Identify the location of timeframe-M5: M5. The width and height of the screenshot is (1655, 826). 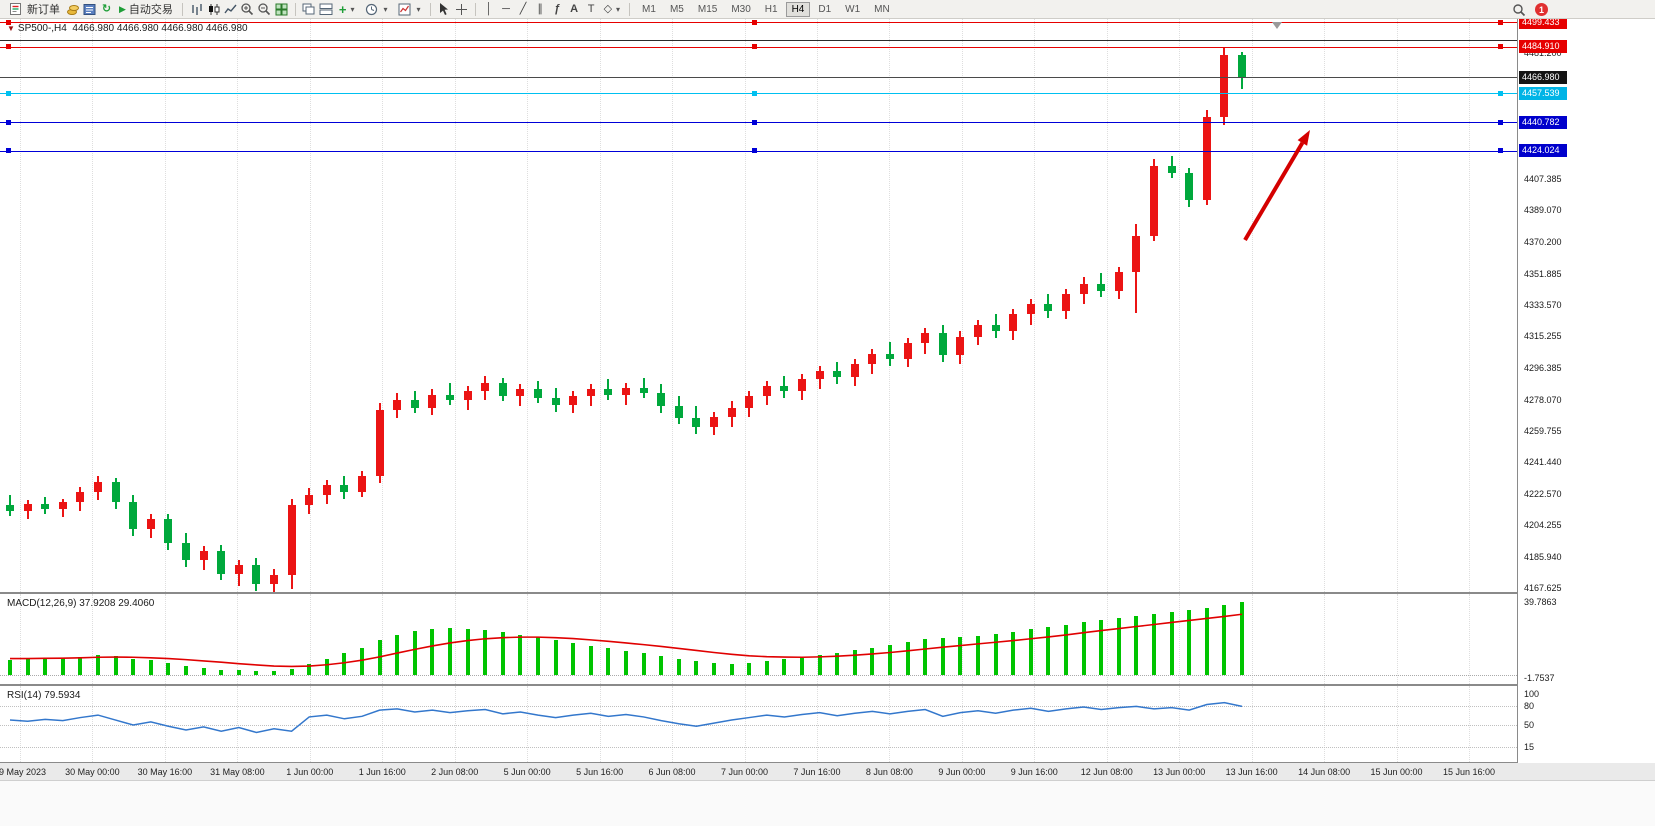
(676, 9).